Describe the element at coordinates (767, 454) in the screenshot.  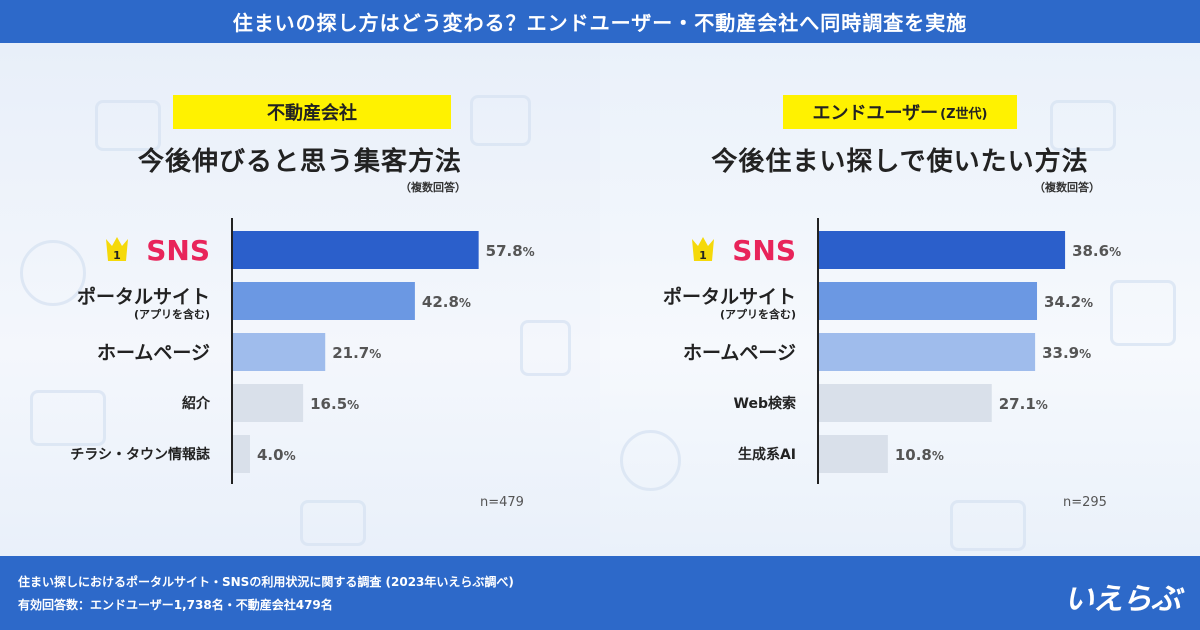
I see `category-label: 生成系AI` at that location.